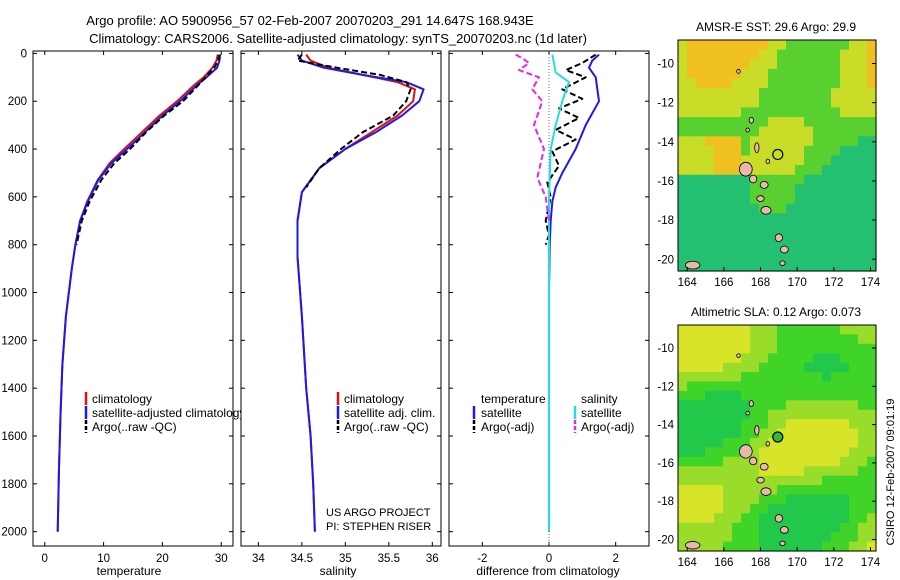 This screenshot has width=900, height=580. Describe the element at coordinates (378, 513) in the screenshot. I see `project-line-1: US ARGO PROJECT` at that location.